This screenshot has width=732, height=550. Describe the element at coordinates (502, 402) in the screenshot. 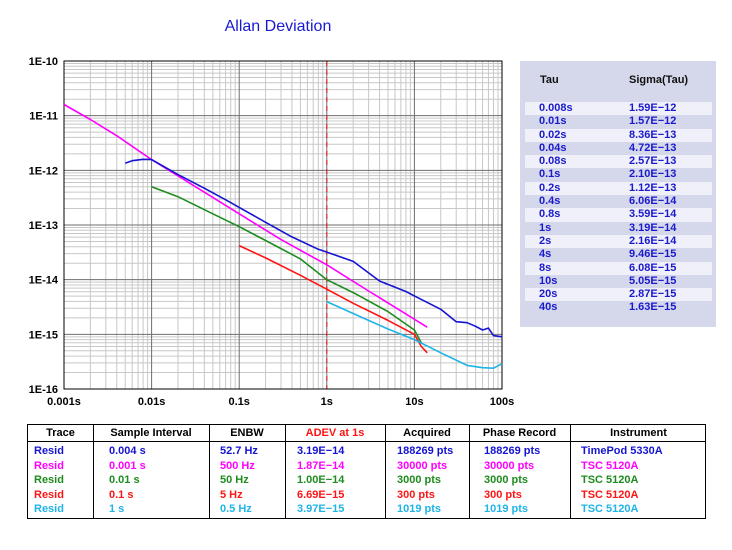

I see `x-tick-label: 100s` at that location.